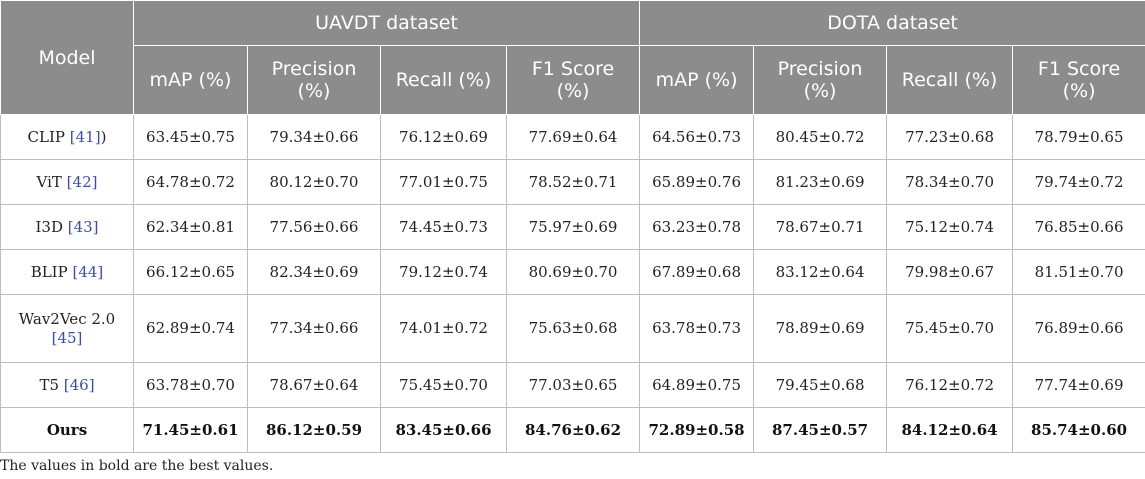 Image resolution: width=1145 pixels, height=479 pixels. I want to click on value-cell: 75.12±0.74, so click(950, 227).